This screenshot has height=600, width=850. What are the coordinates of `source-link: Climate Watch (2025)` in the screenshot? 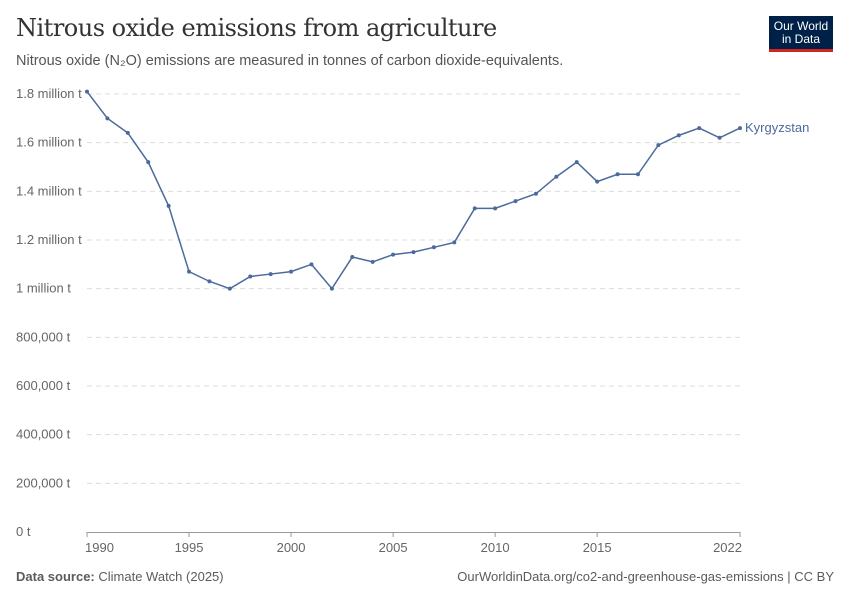 It's located at (161, 576).